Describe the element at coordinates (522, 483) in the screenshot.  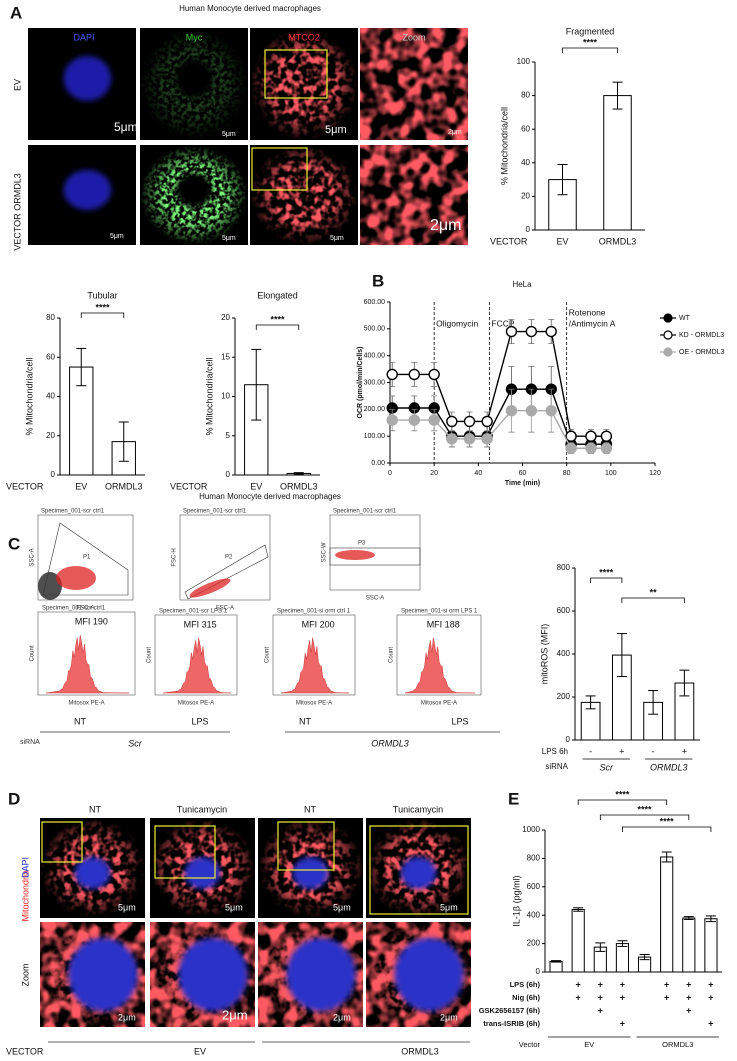
I see `x-axis-label: Time (min)` at that location.